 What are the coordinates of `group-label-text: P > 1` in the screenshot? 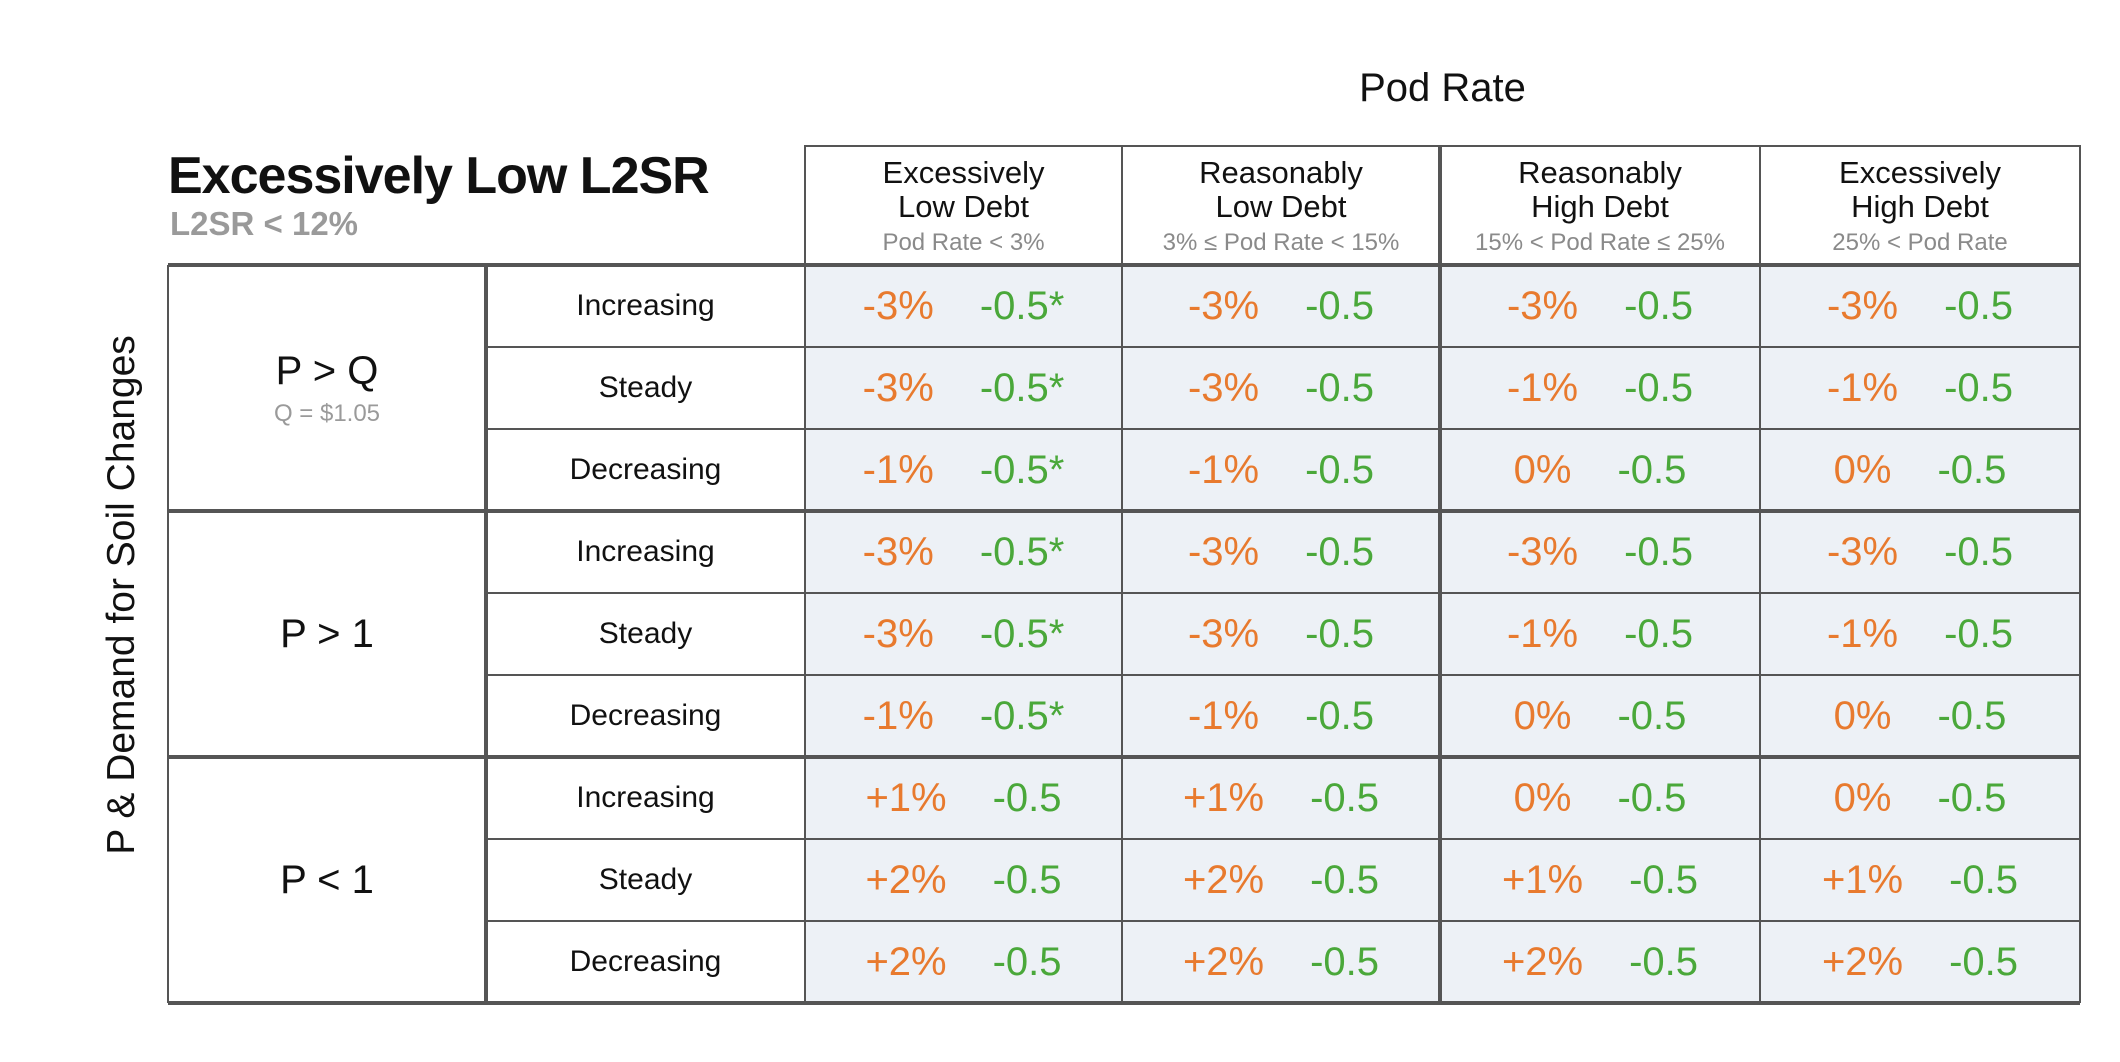 It's located at (327, 633).